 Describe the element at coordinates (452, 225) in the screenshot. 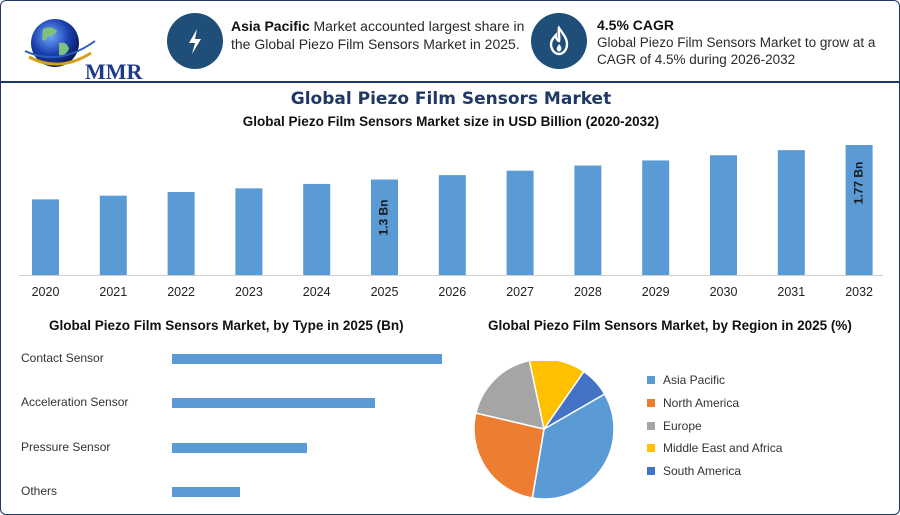

I see `bar-2026` at that location.